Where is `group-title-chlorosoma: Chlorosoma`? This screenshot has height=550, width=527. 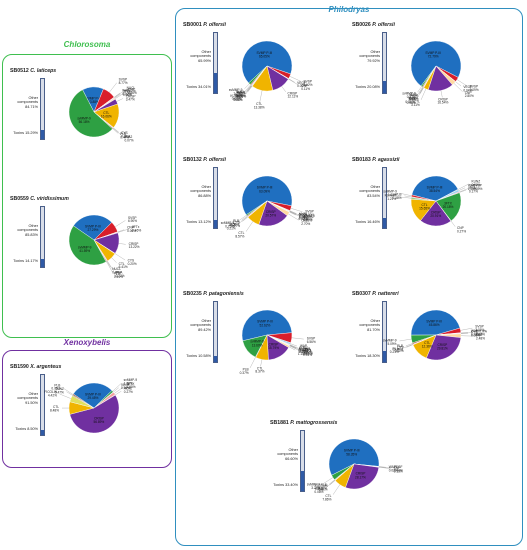
group-title-chlorosoma: Chlorosoma is located at coordinates (87, 44).